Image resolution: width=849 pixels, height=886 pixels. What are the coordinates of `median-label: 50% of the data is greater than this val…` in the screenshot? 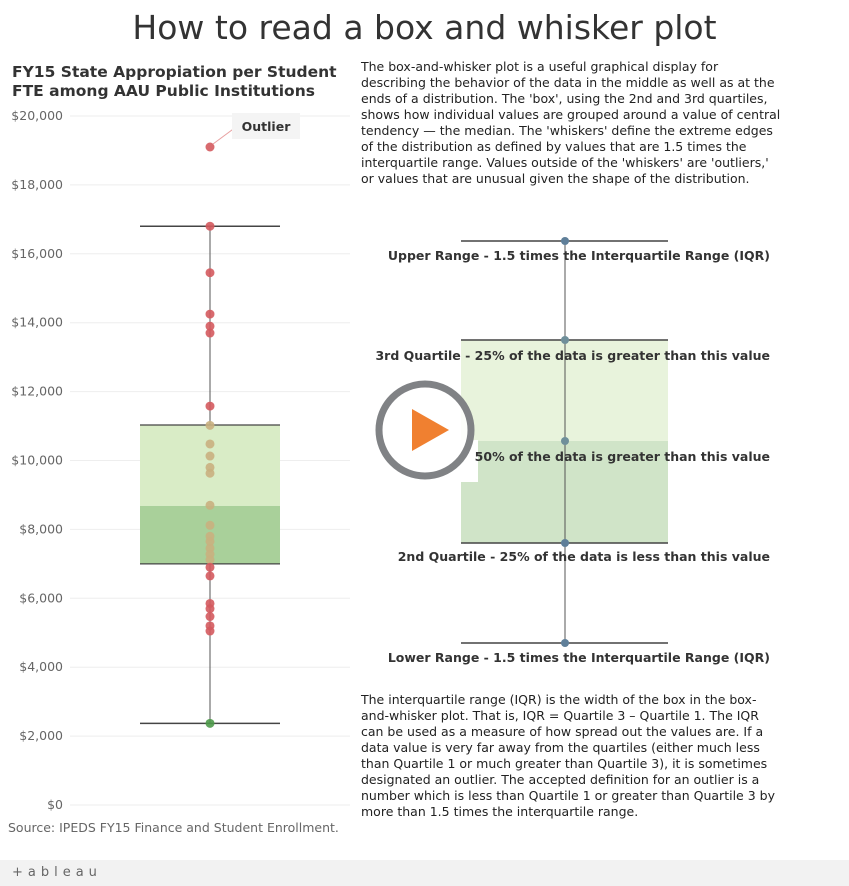 It's located at (622, 456).